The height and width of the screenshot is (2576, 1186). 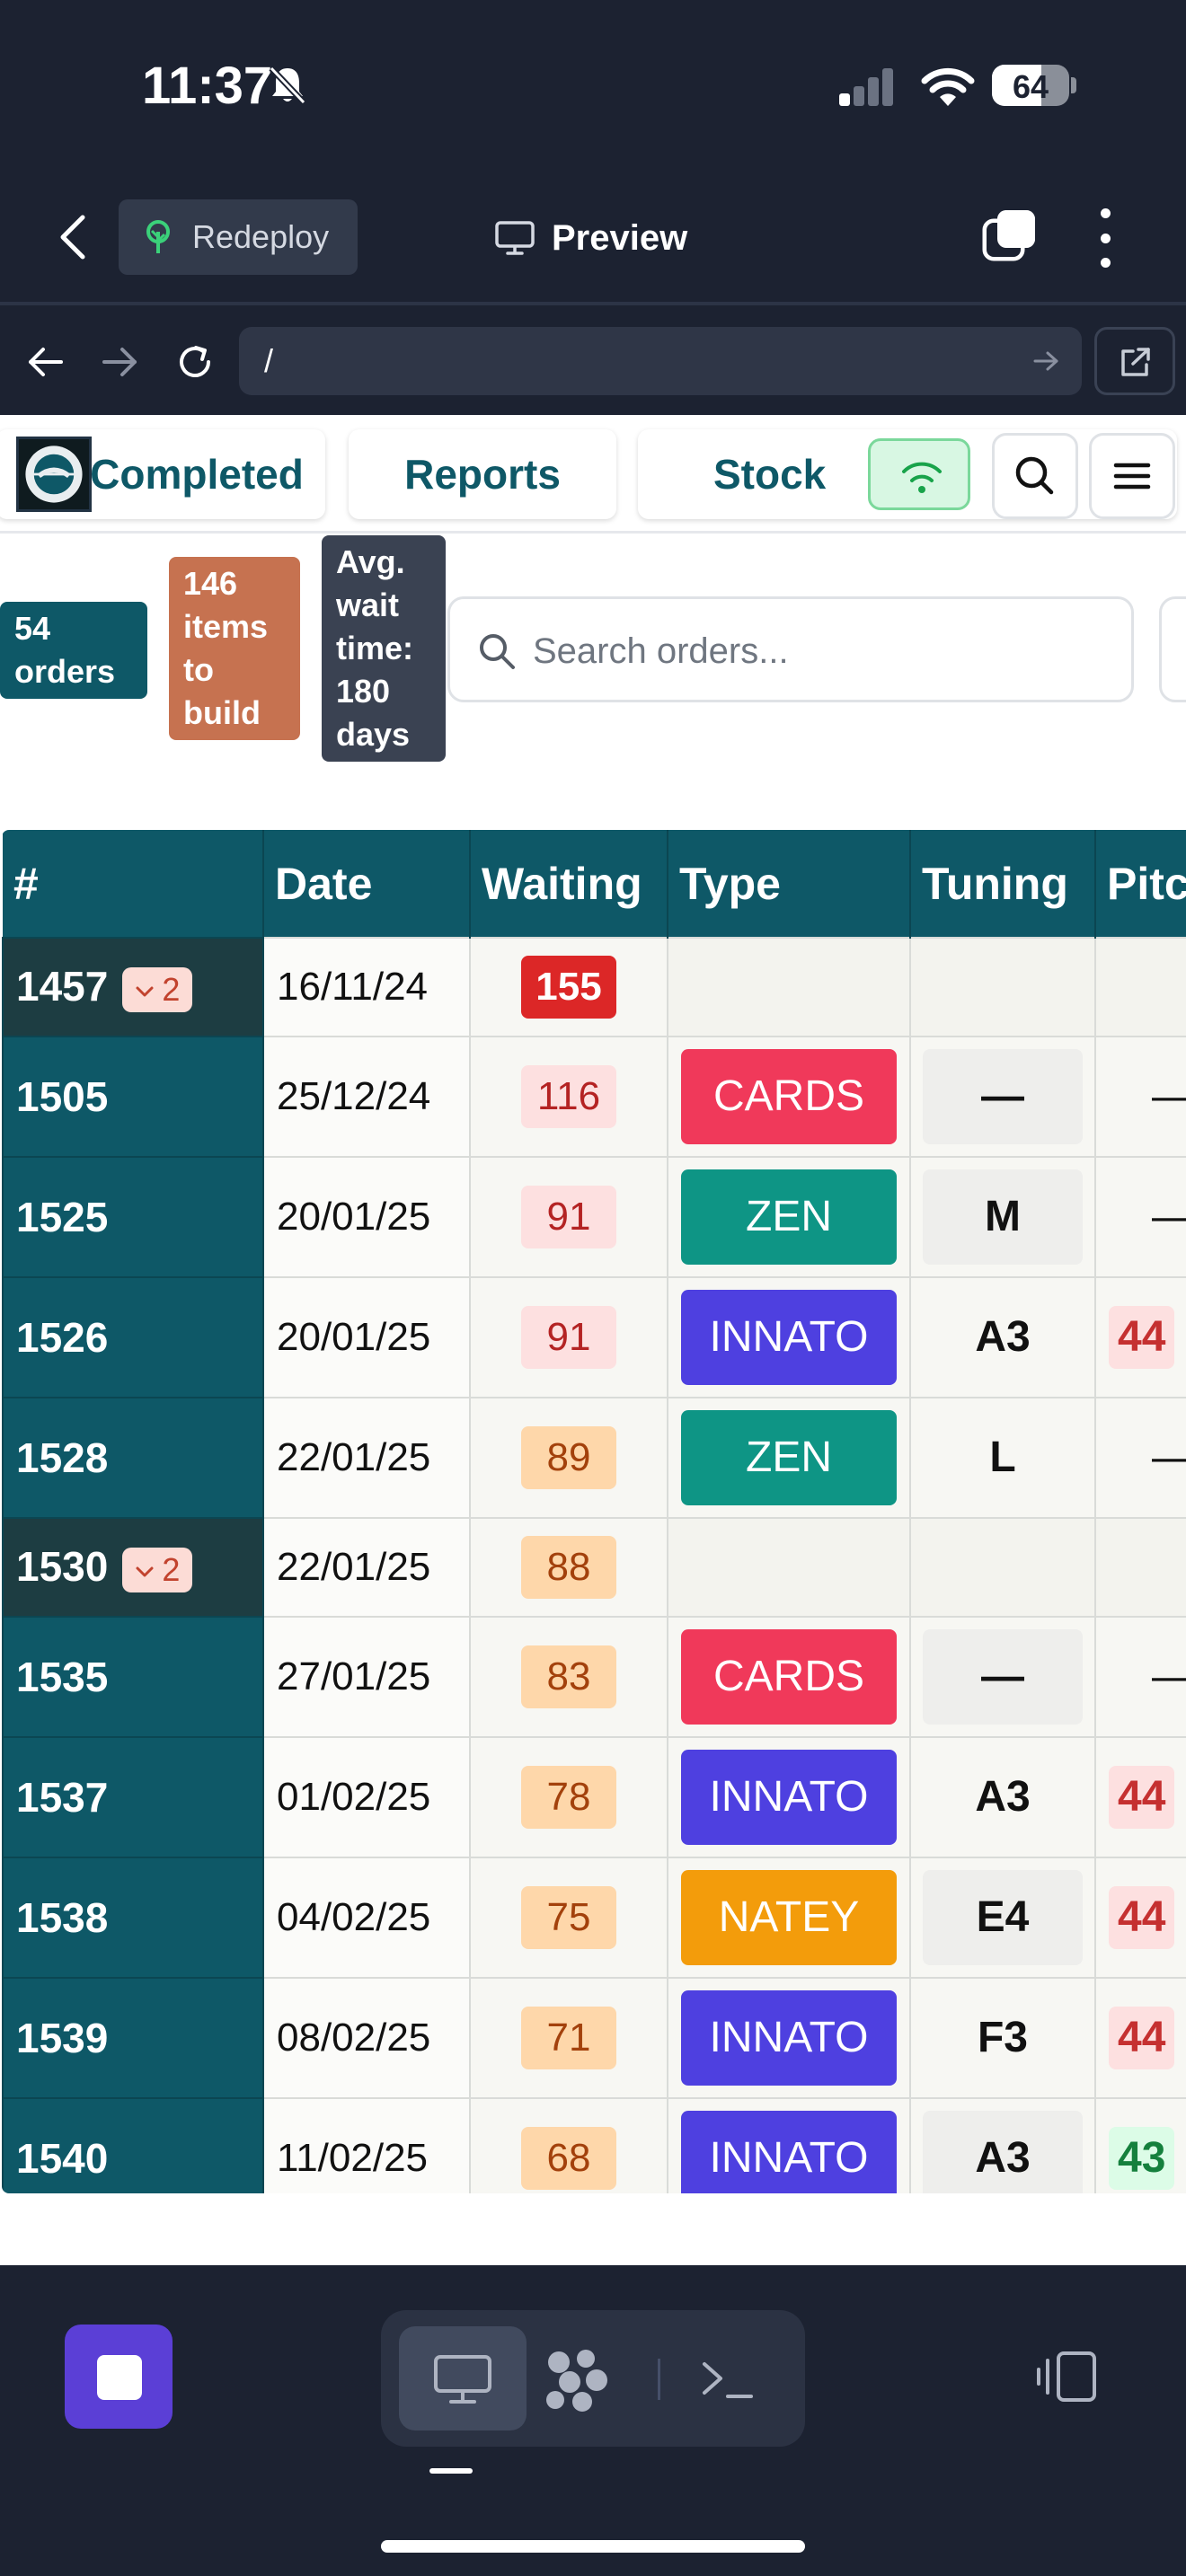 What do you see at coordinates (366, 1677) in the screenshot?
I see `date-cell: 27/01/25` at bounding box center [366, 1677].